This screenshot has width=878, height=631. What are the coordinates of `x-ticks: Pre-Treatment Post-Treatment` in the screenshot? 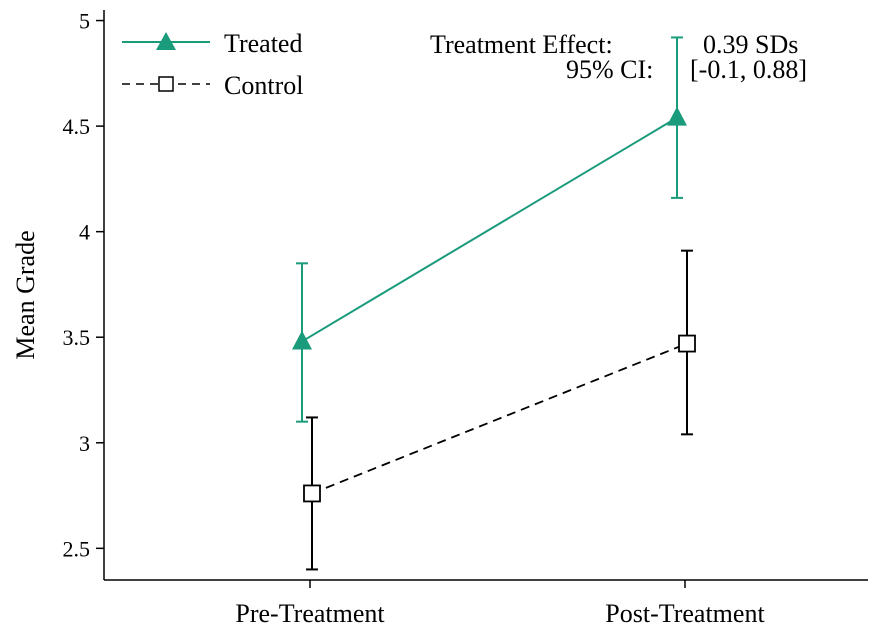 It's located at (500, 604).